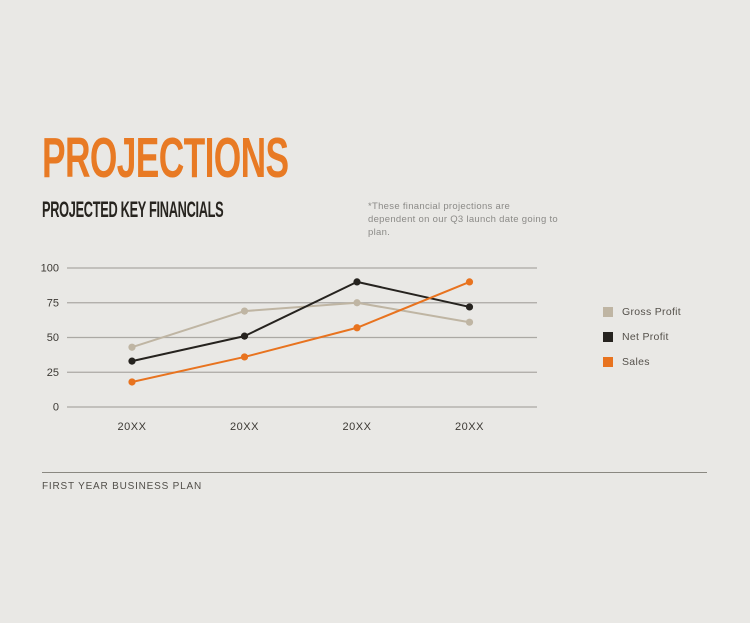  I want to click on footer-divider, so click(374, 472).